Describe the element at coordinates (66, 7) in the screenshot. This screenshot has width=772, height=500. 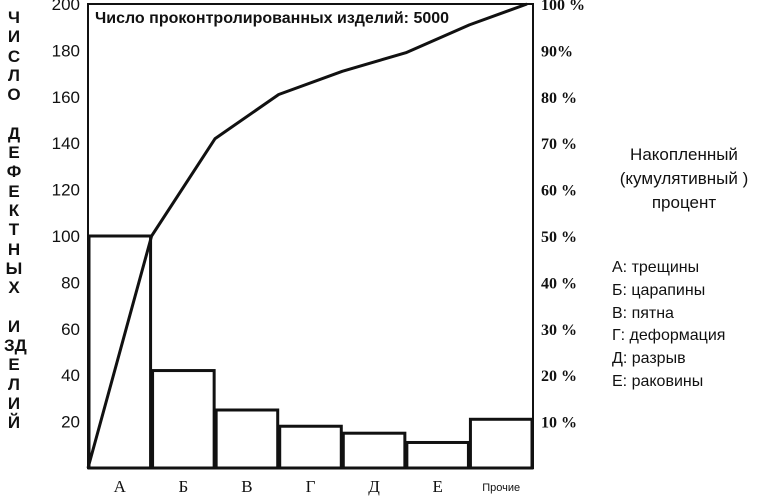
I see `y-tick-label: 200` at that location.